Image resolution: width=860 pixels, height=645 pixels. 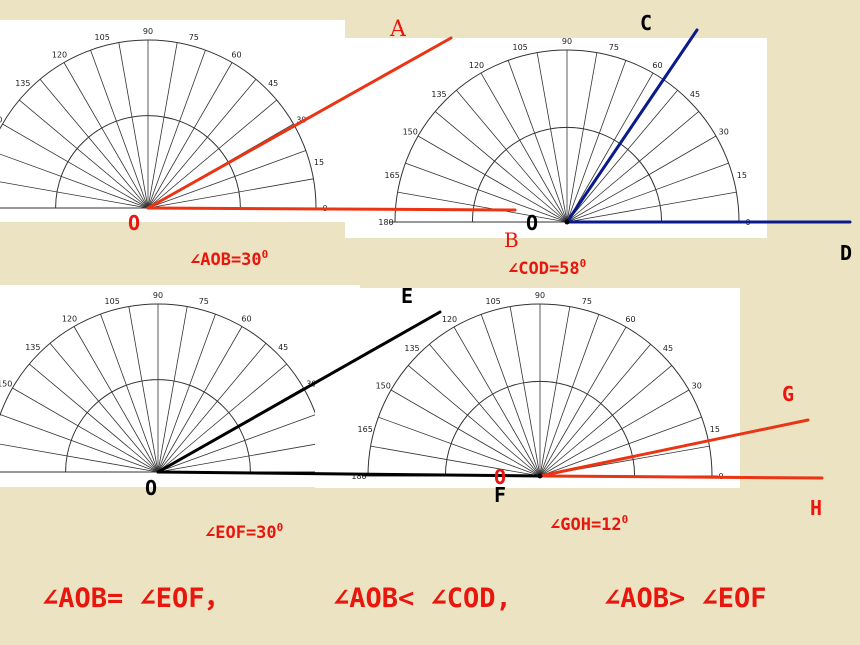 What do you see at coordinates (134, 223) in the screenshot?
I see `label-o-aob: O` at bounding box center [134, 223].